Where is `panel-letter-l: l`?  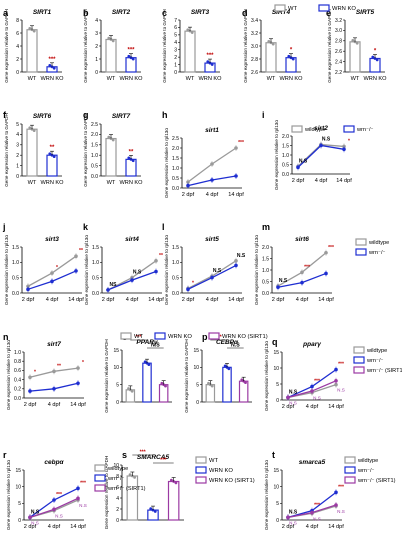
panel-letter-l: l is located at coordinates (163, 227).